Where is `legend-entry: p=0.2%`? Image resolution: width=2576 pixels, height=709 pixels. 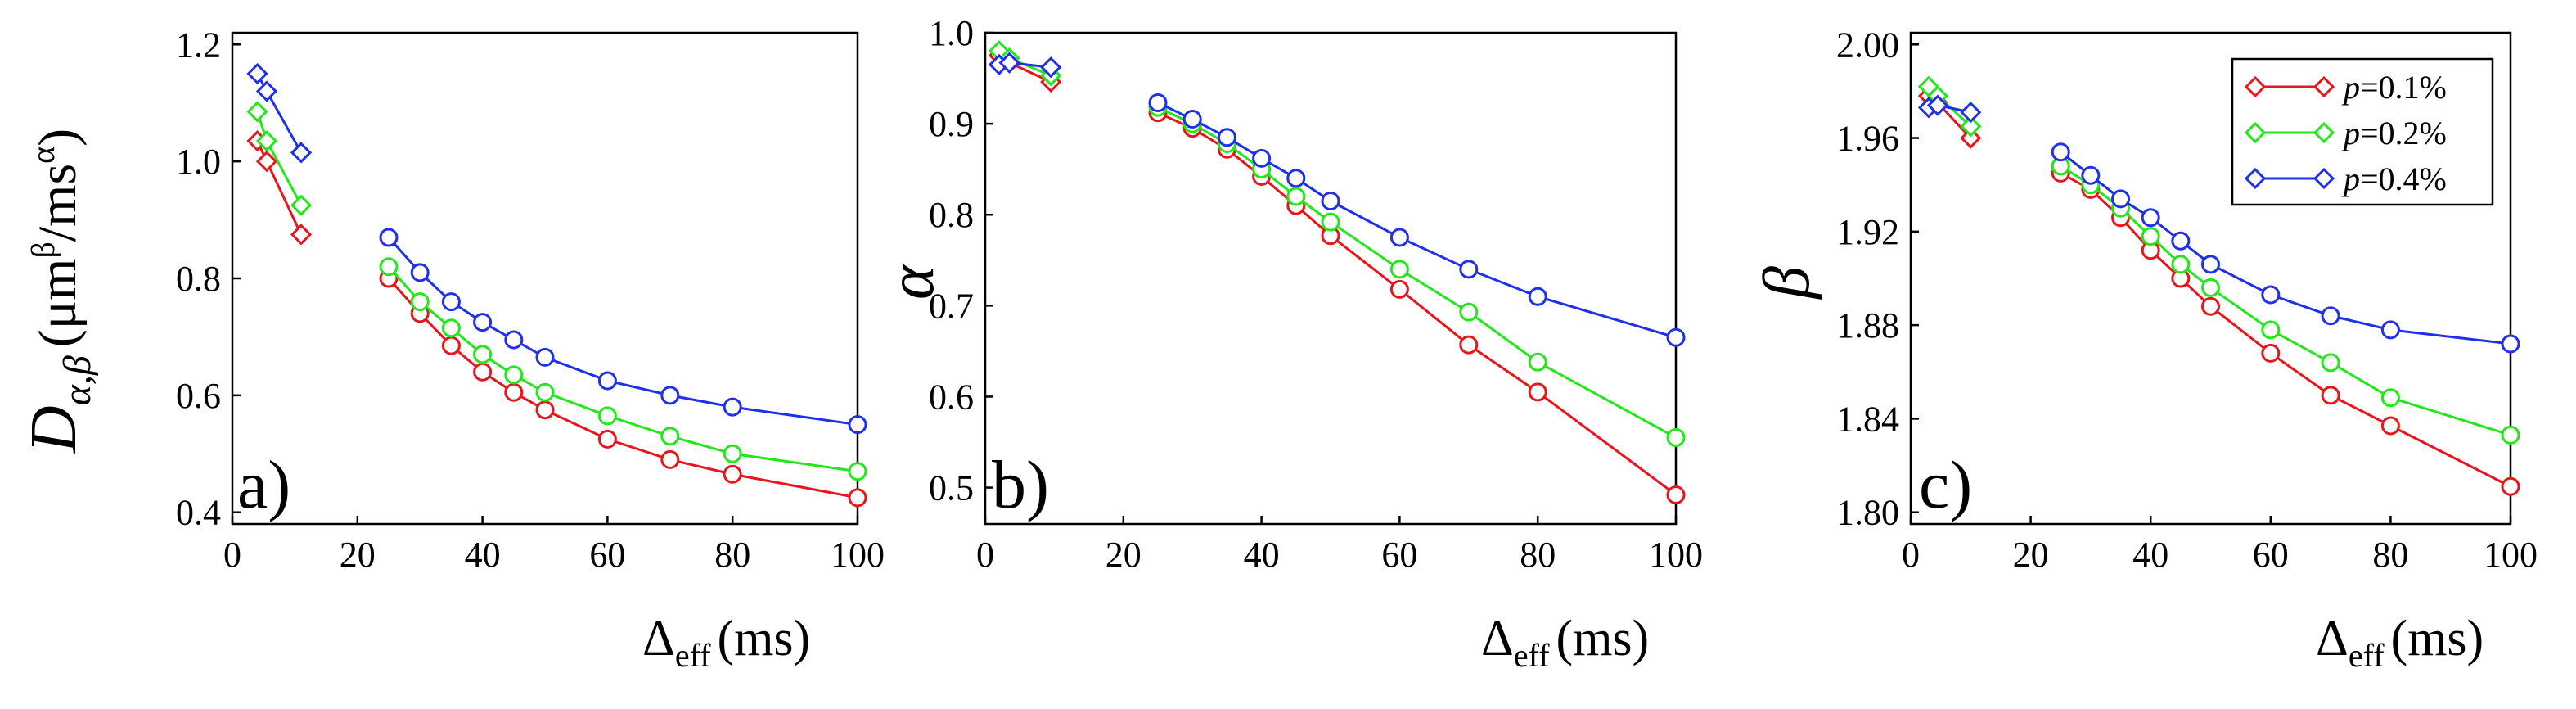 legend-entry: p=0.2% is located at coordinates (2345, 133).